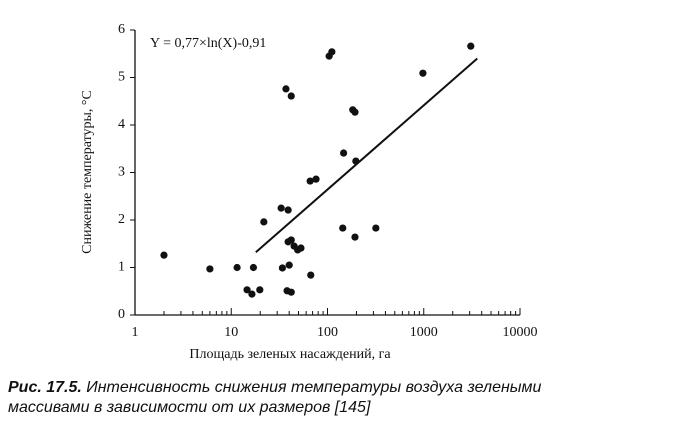 This screenshot has height=425, width=678. Describe the element at coordinates (121, 29) in the screenshot. I see `y-tick-label: 6` at that location.